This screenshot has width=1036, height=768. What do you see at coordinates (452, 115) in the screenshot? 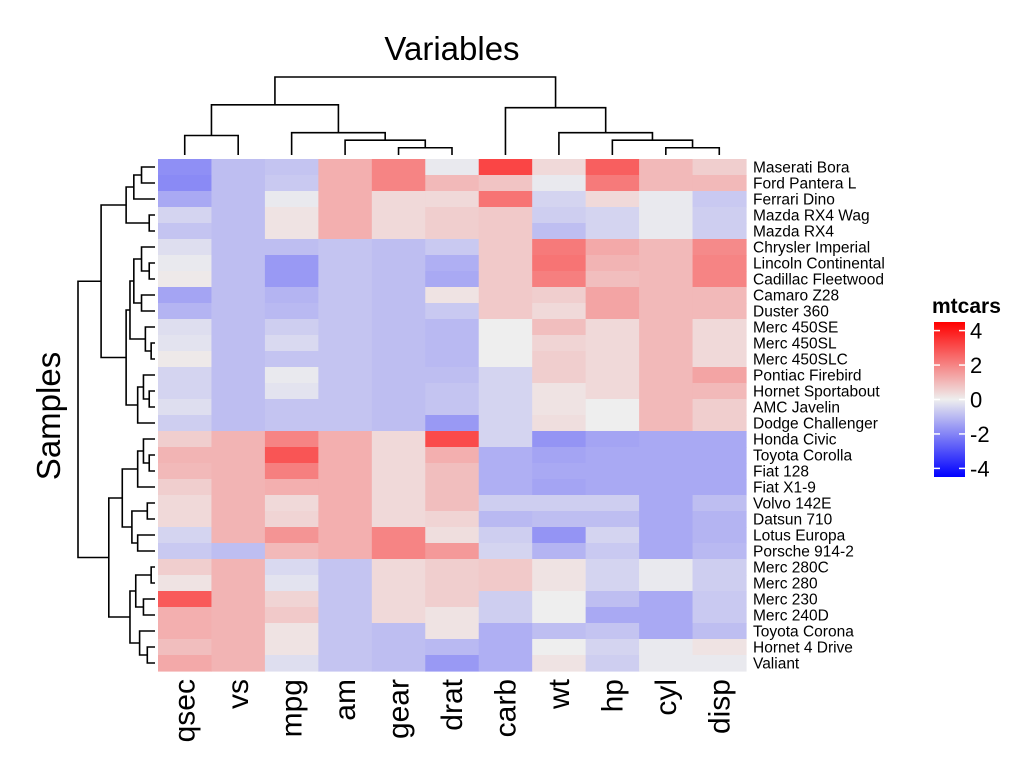
I see `column-dendrogram` at bounding box center [452, 115].